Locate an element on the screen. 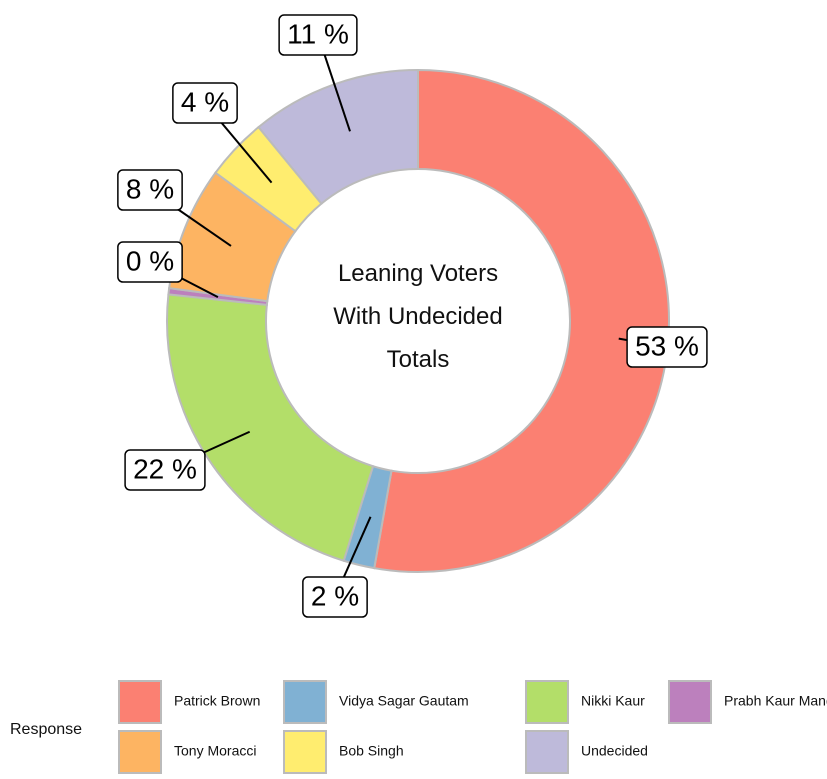 This screenshot has height=779, width=827. data-label-text: 0 % is located at coordinates (150, 260).